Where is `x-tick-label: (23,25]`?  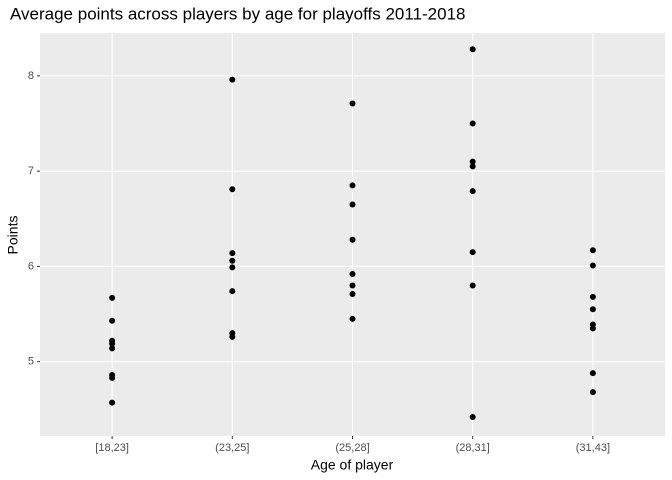 x-tick-label: (23,25] is located at coordinates (232, 448).